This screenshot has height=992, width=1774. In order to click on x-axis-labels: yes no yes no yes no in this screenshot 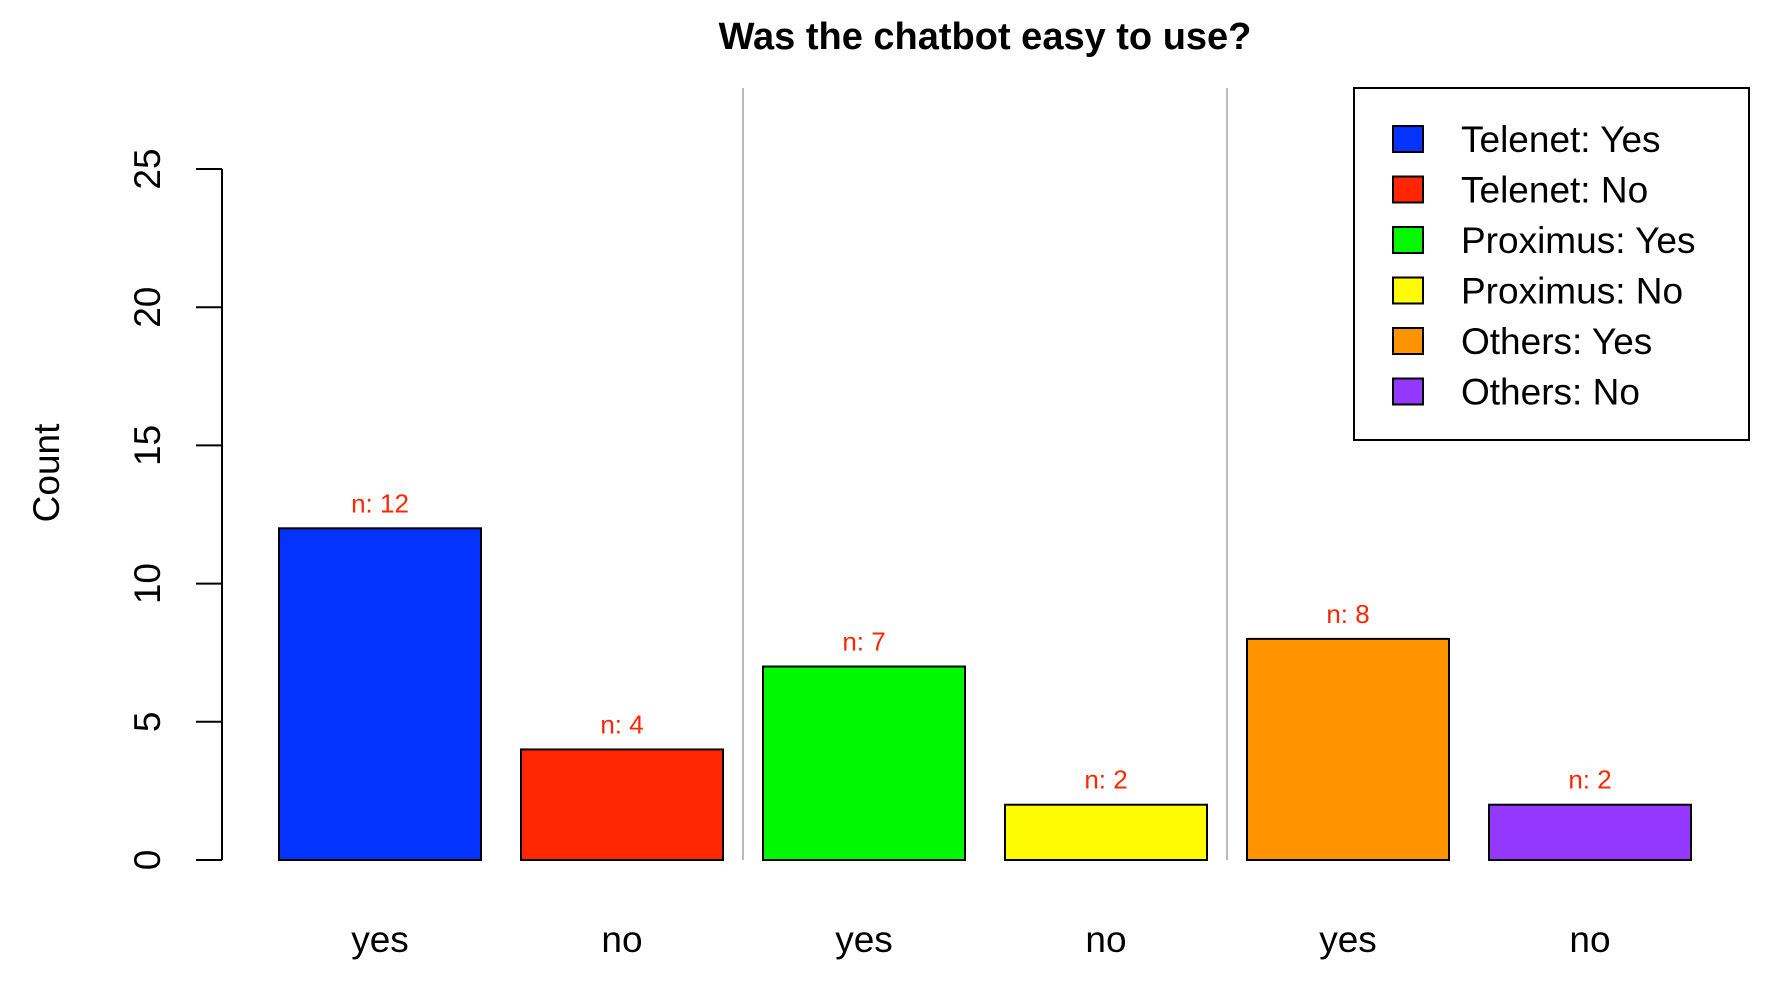, I will do `click(980, 939)`.